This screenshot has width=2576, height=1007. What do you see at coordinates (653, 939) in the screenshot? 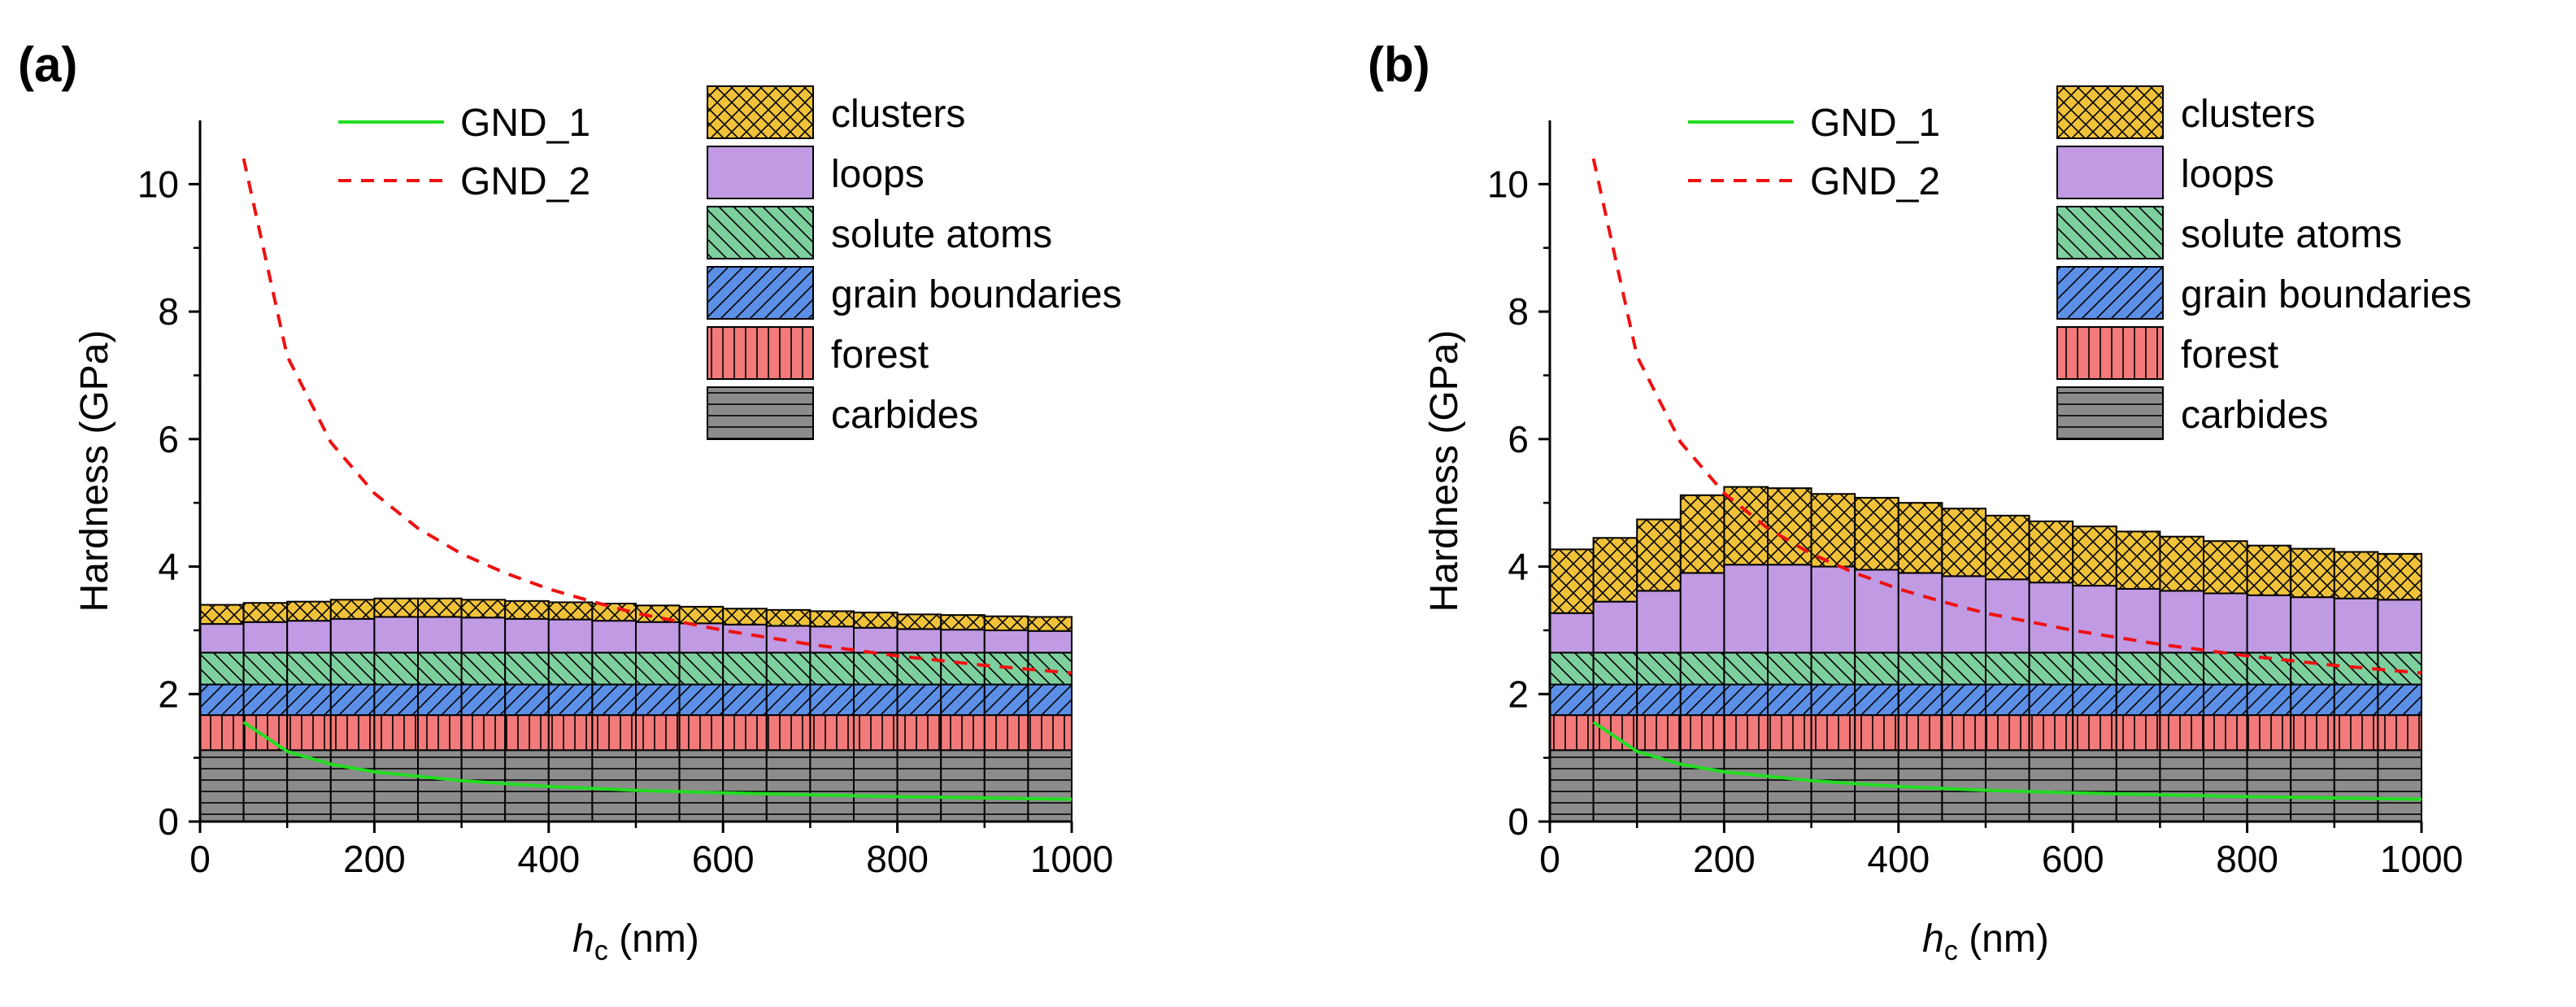
I see `x-axis-title-unit: (nm)` at bounding box center [653, 939].